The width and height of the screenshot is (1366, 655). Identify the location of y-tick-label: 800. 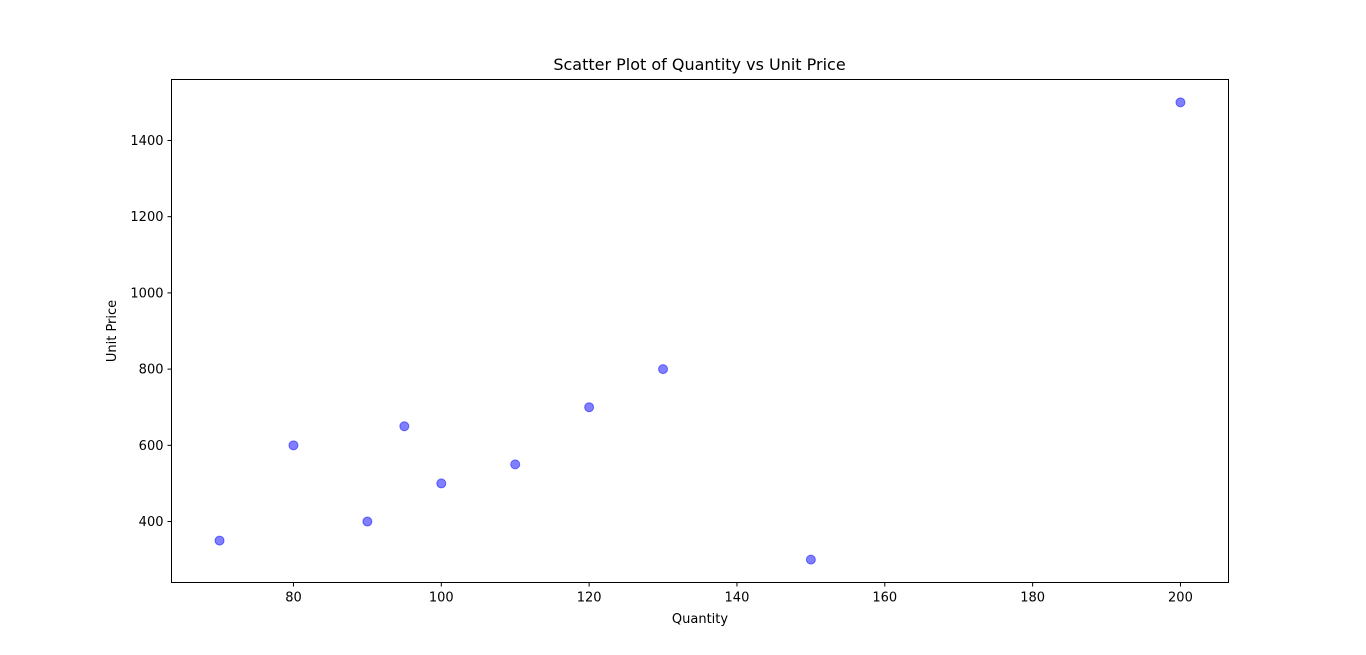
(151, 370).